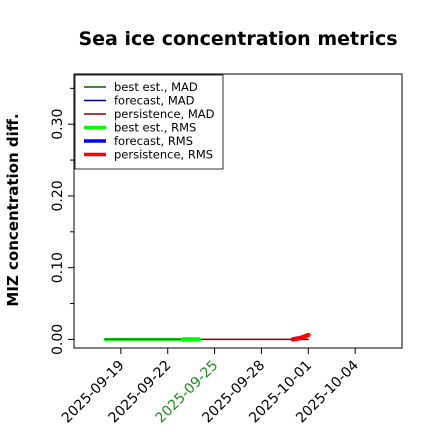 This screenshot has width=440, height=440. Describe the element at coordinates (58, 124) in the screenshot. I see `y-tick-label-3: 0.30` at that location.